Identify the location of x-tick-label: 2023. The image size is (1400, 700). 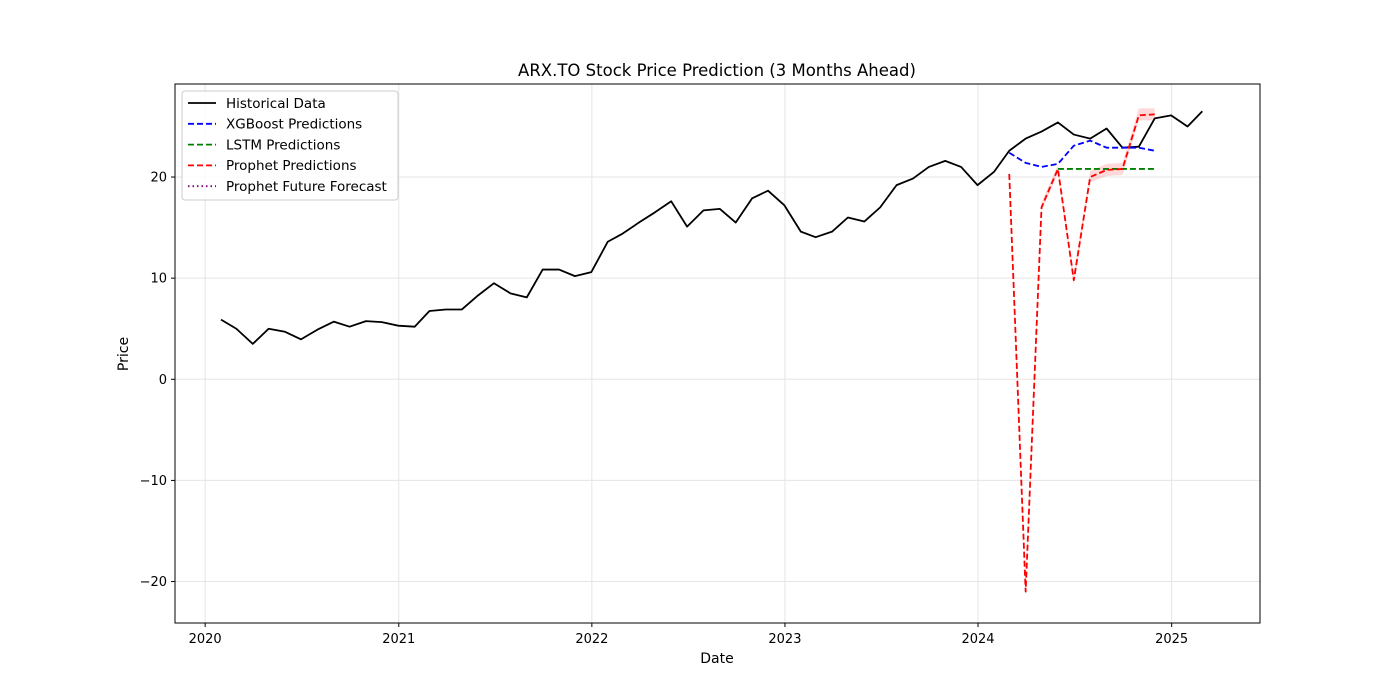
(784, 639).